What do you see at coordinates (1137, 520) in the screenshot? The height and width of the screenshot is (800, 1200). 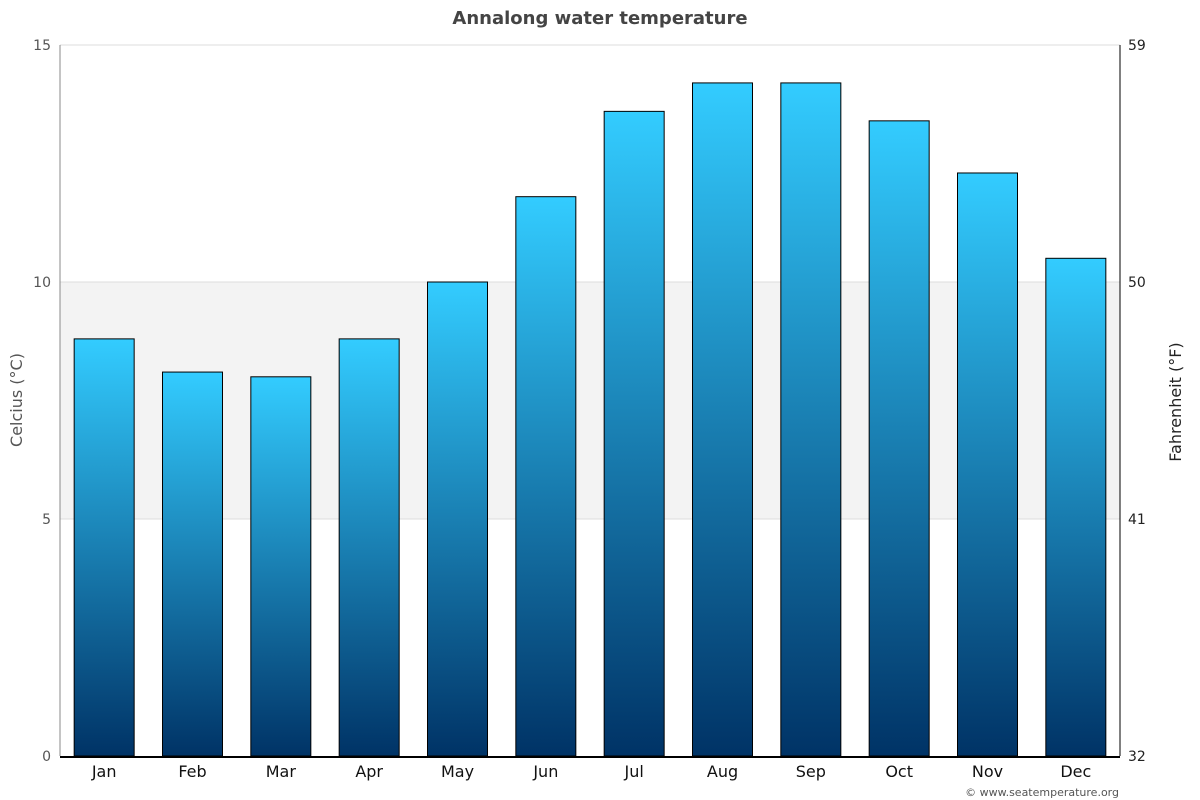 I see `y2-tick-label: 41` at bounding box center [1137, 520].